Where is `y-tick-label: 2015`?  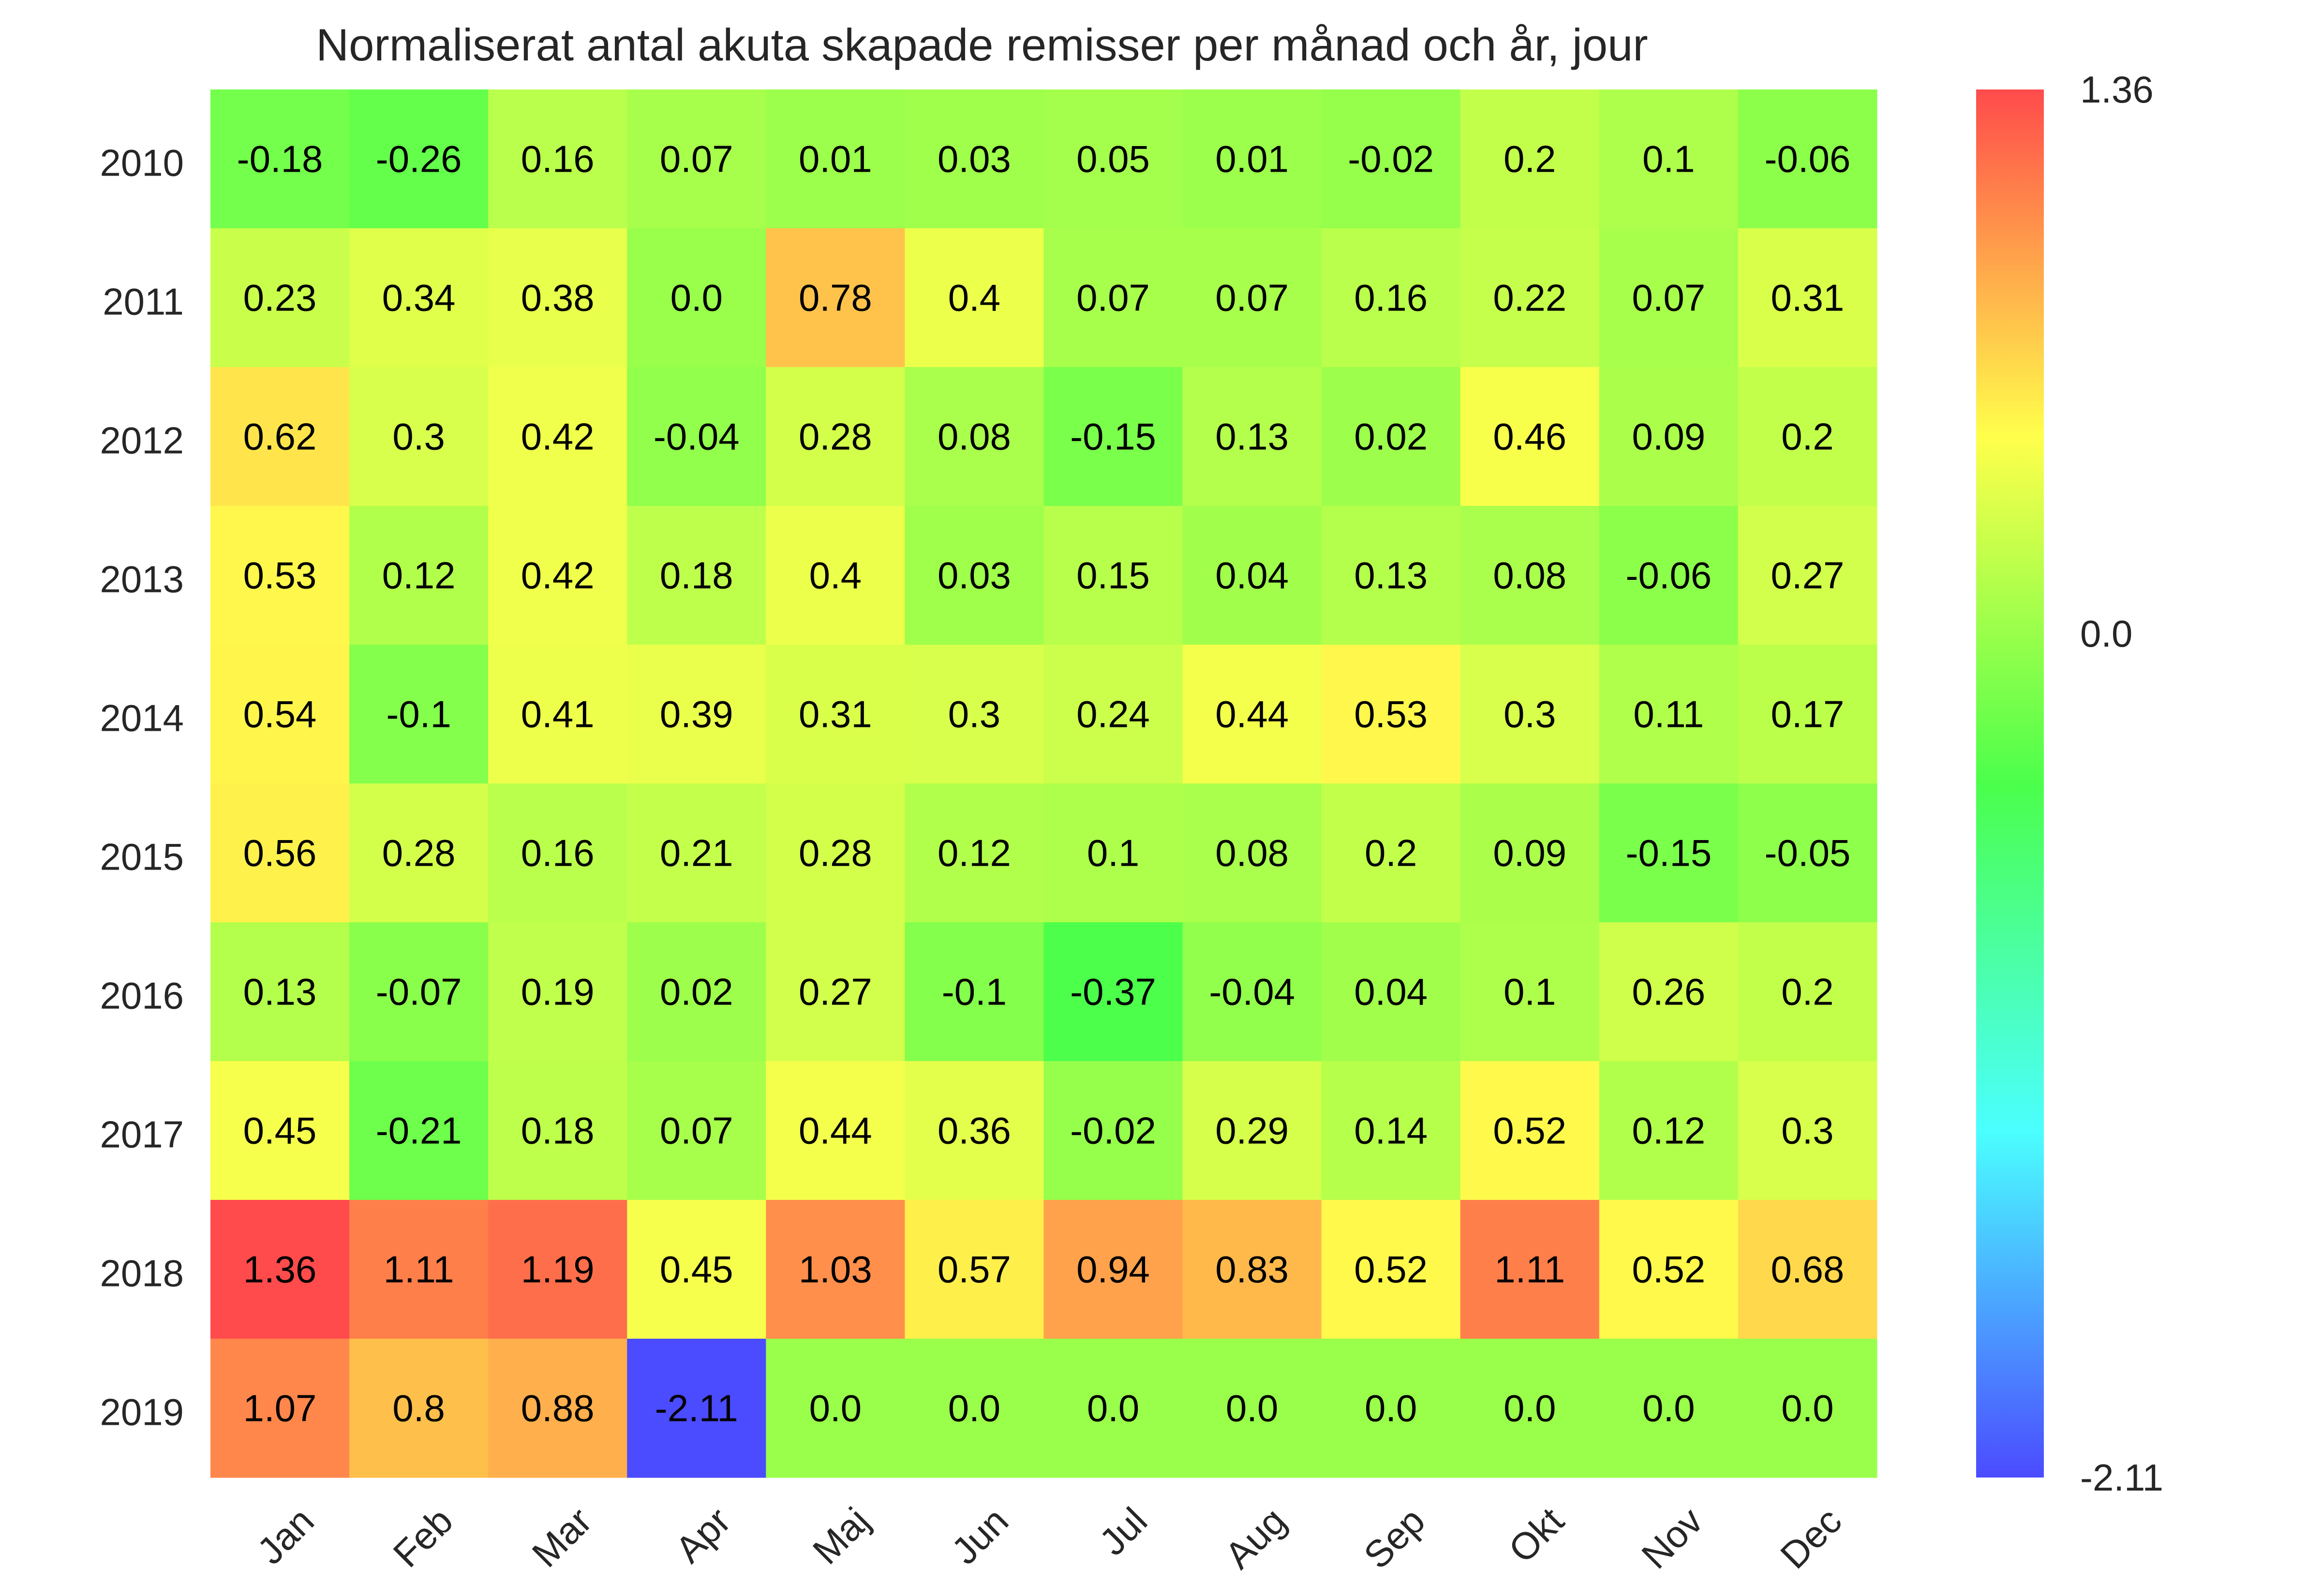 y-tick-label: 2015 is located at coordinates (142, 857).